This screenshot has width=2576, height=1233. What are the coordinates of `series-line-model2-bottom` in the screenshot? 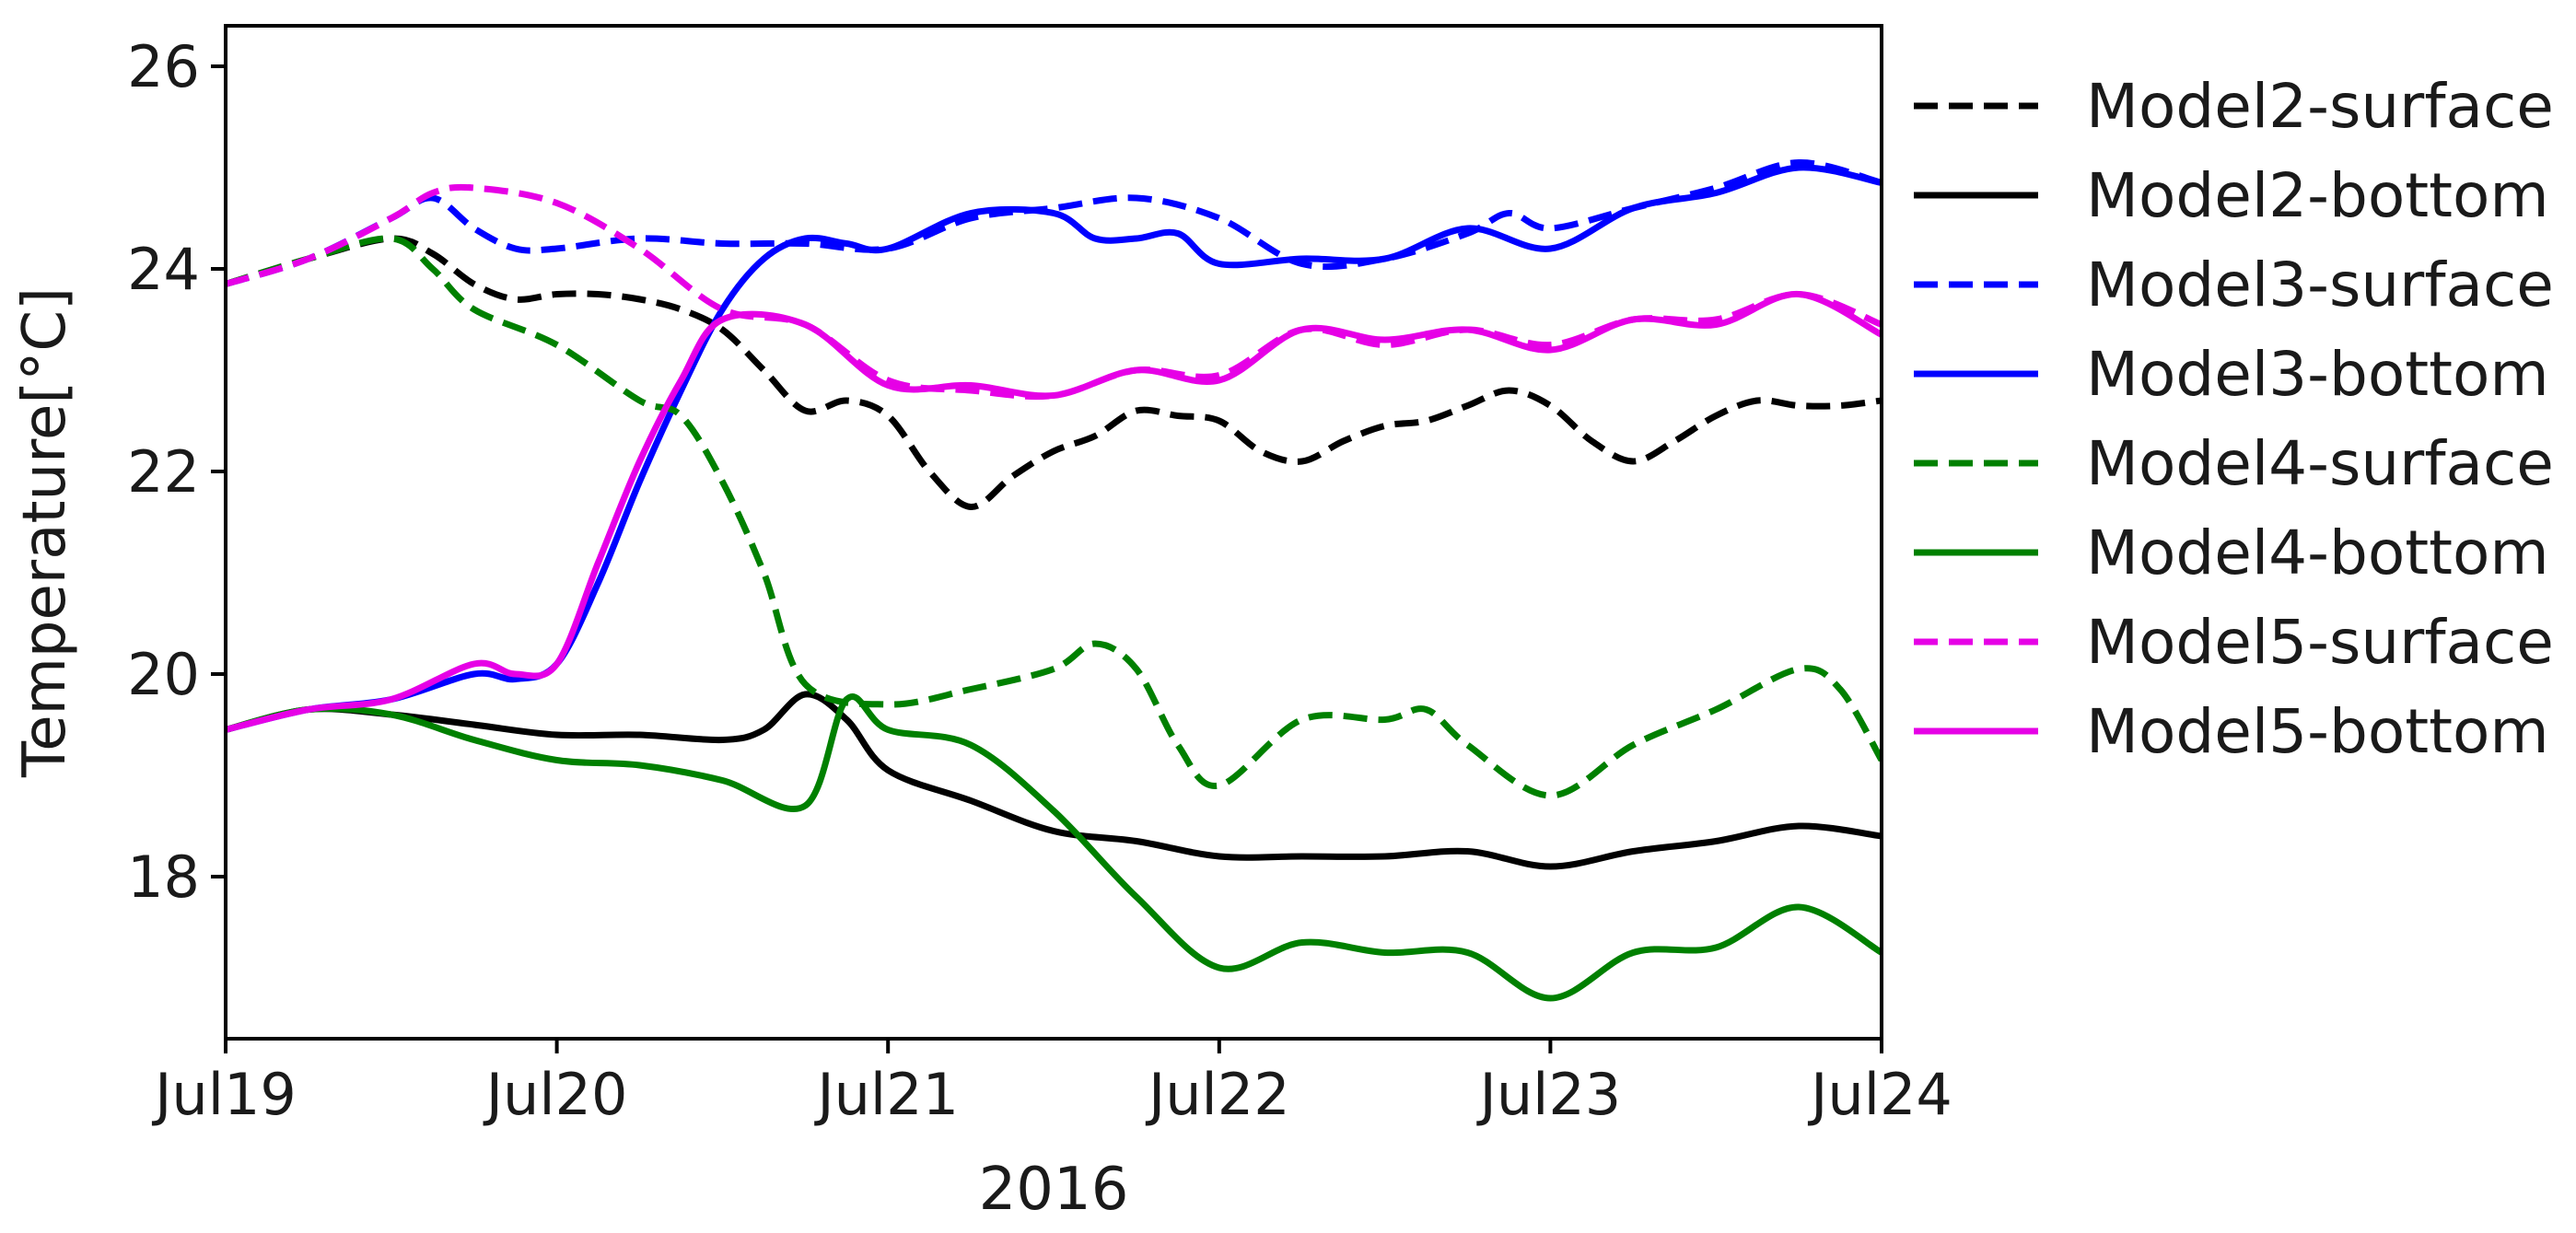 It's located at (1054, 780).